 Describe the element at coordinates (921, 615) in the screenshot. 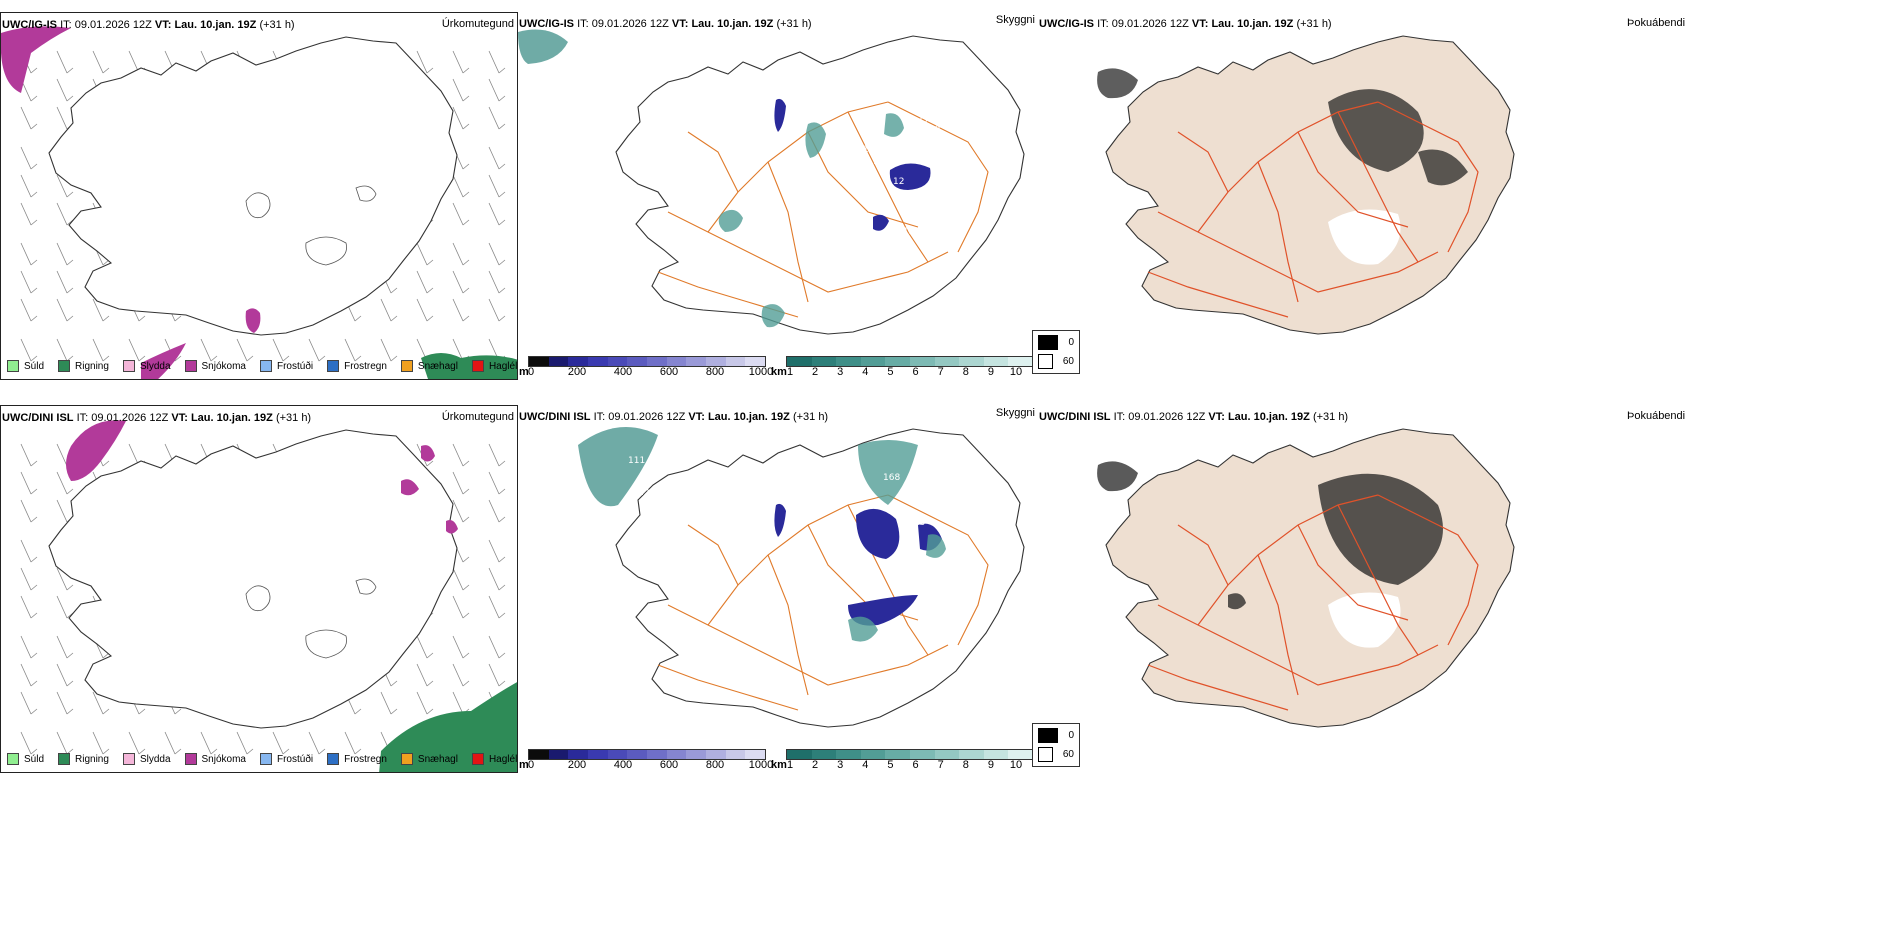

I see `map-value-label: 150` at that location.